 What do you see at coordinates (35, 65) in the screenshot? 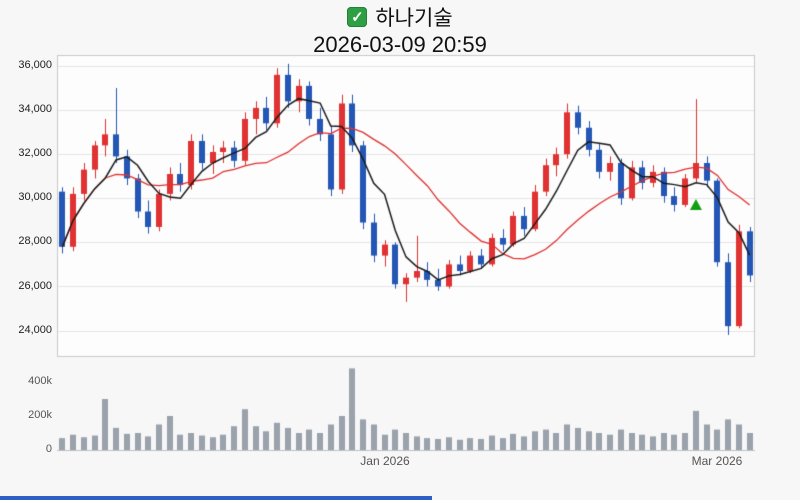
I see `price-axis-tick-36000: 36,000` at bounding box center [35, 65].